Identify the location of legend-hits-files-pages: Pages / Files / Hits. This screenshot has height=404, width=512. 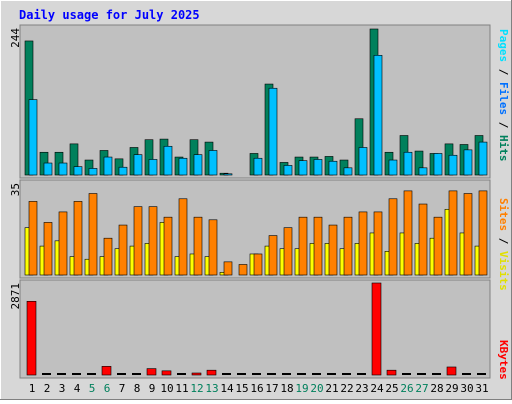
(503, 95).